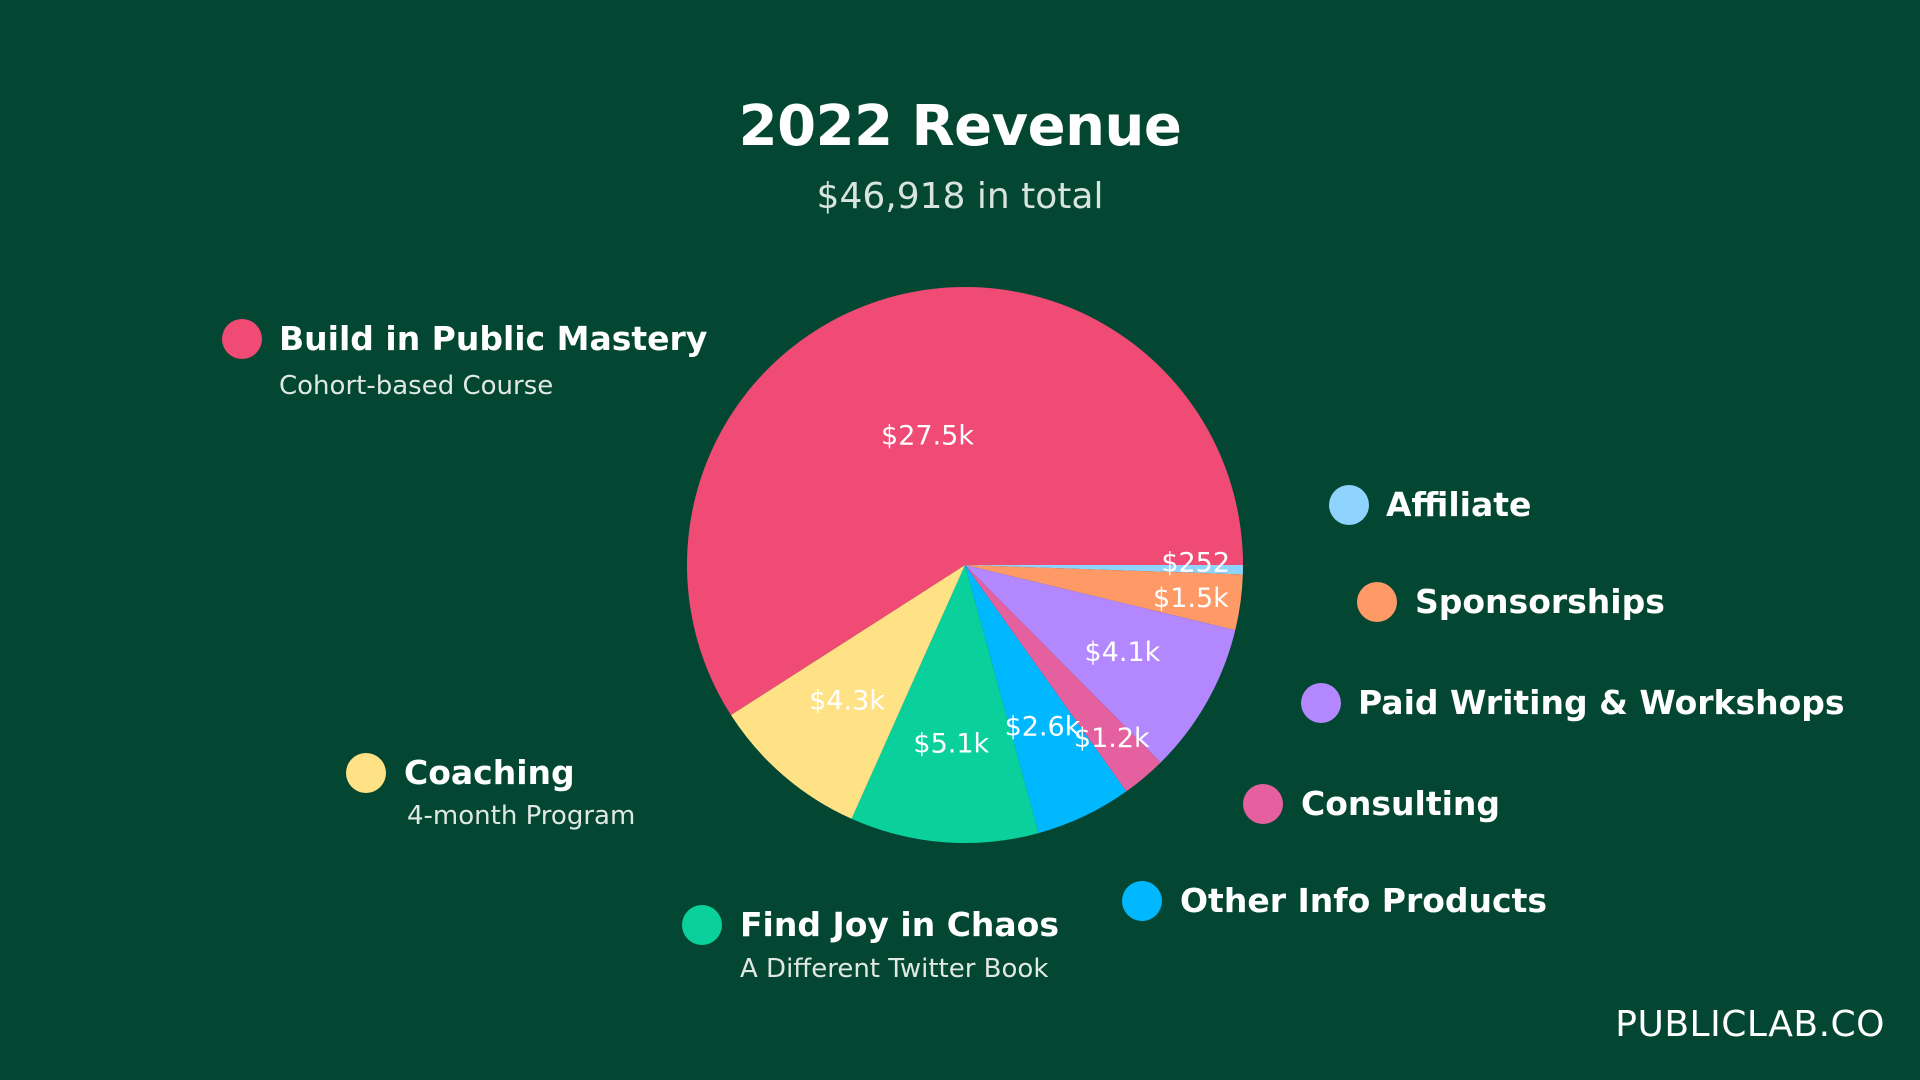 Image resolution: width=1920 pixels, height=1080 pixels. Describe the element at coordinates (1363, 900) in the screenshot. I see `legend-label: Other Info Products` at that location.